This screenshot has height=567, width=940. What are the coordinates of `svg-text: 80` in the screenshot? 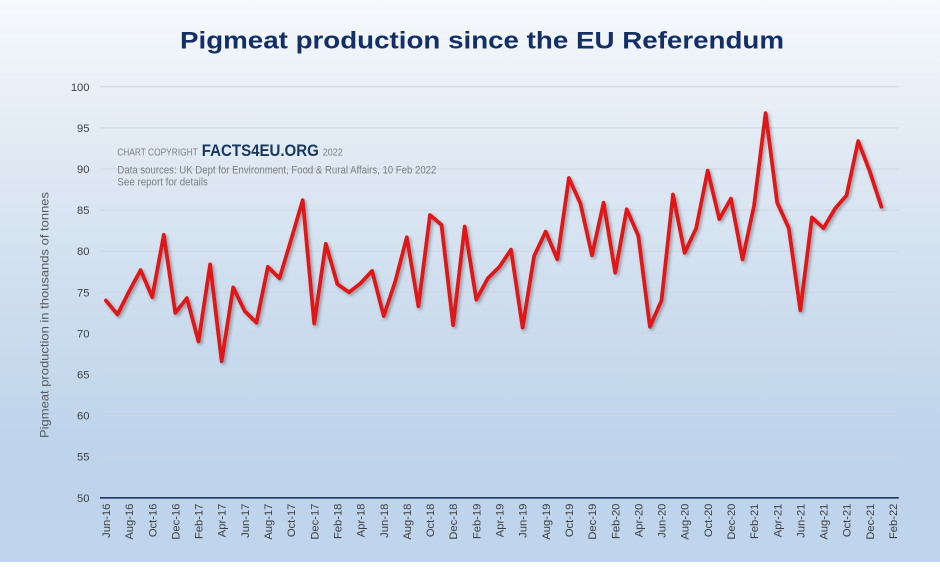 It's located at (83, 252).